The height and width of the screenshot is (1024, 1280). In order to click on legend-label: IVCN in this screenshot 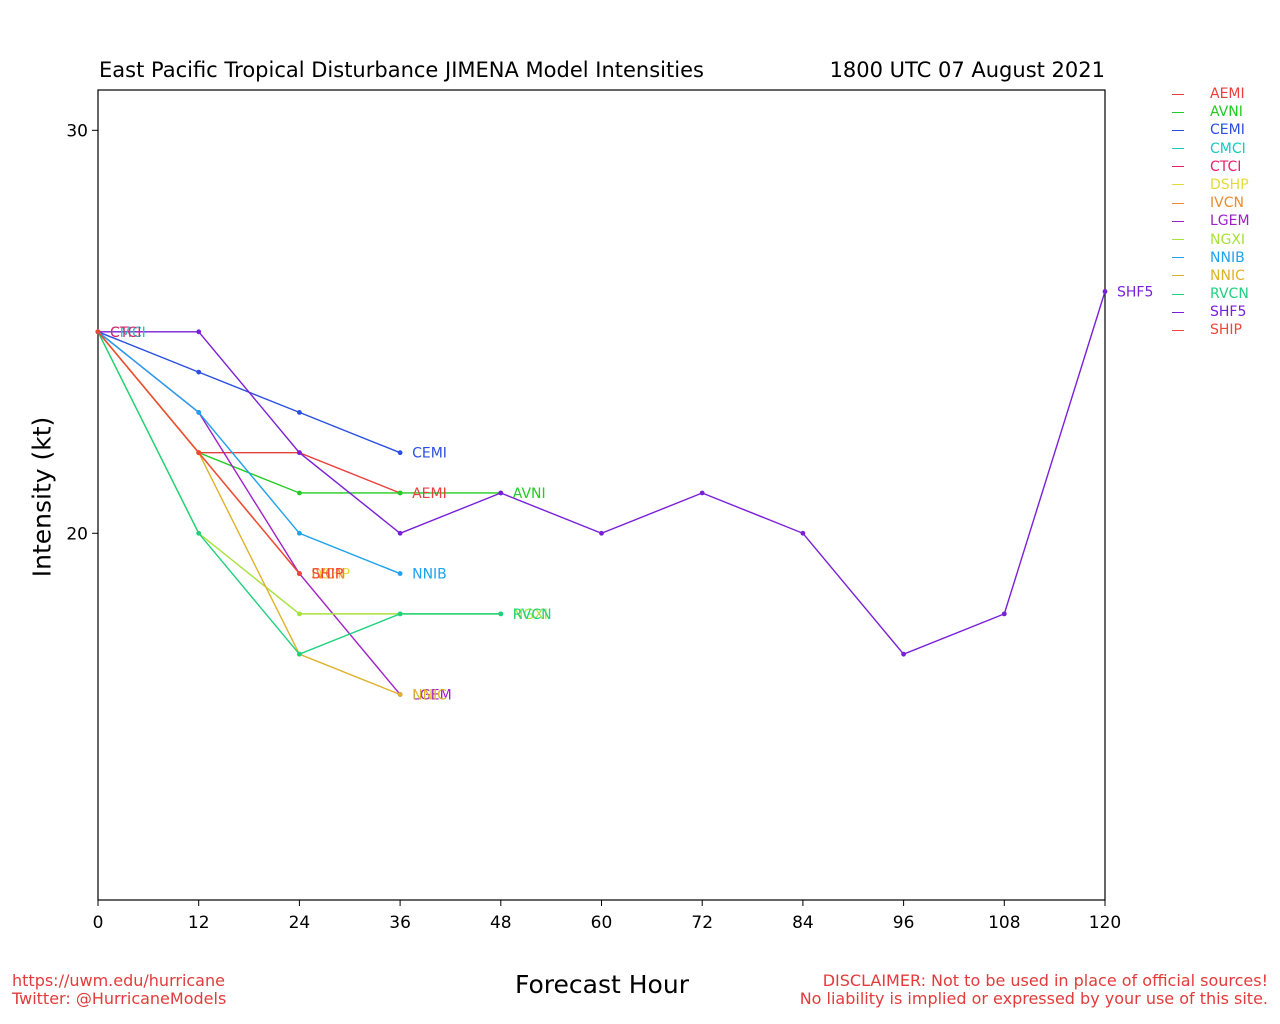, I will do `click(1227, 203)`.